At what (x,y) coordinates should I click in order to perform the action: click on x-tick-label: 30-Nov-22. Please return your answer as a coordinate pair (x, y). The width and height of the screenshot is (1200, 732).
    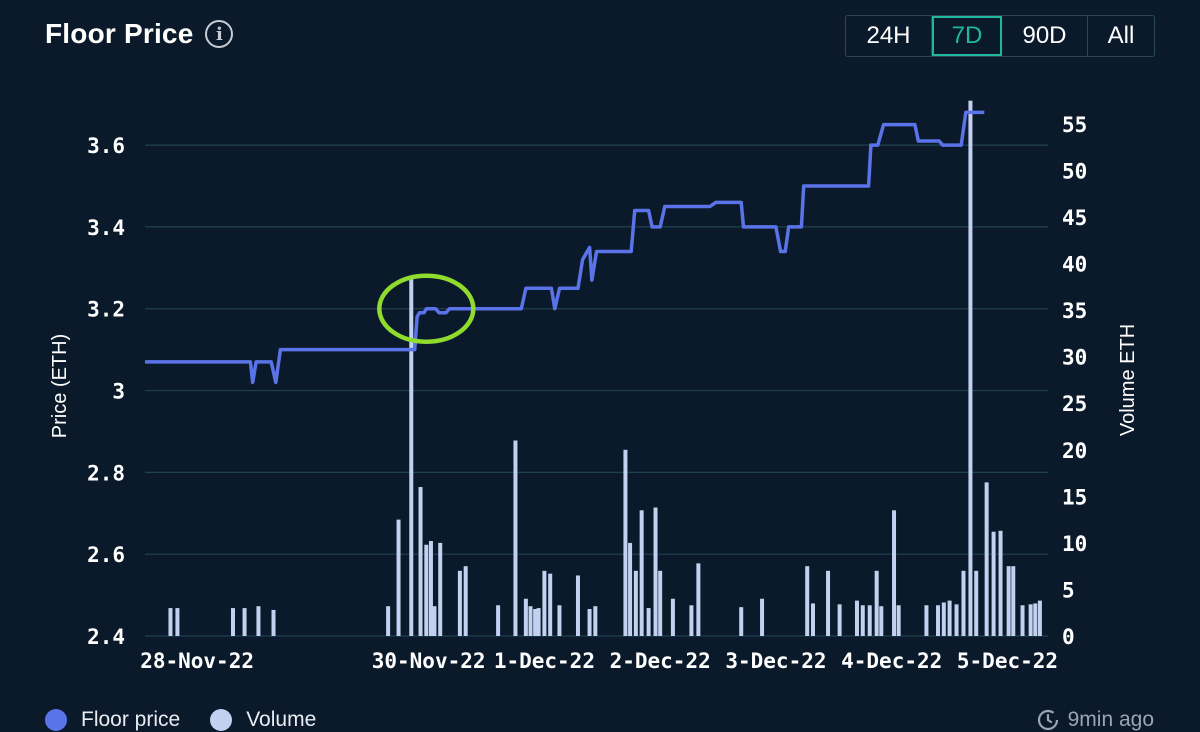
    Looking at the image, I should click on (429, 661).